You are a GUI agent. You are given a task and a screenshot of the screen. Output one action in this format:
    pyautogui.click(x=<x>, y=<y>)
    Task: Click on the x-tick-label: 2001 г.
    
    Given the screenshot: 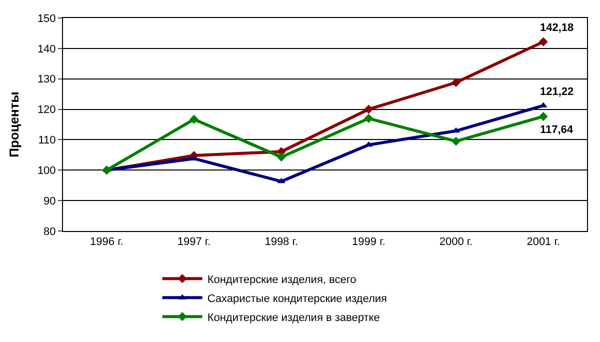 What is the action you would take?
    pyautogui.click(x=543, y=242)
    